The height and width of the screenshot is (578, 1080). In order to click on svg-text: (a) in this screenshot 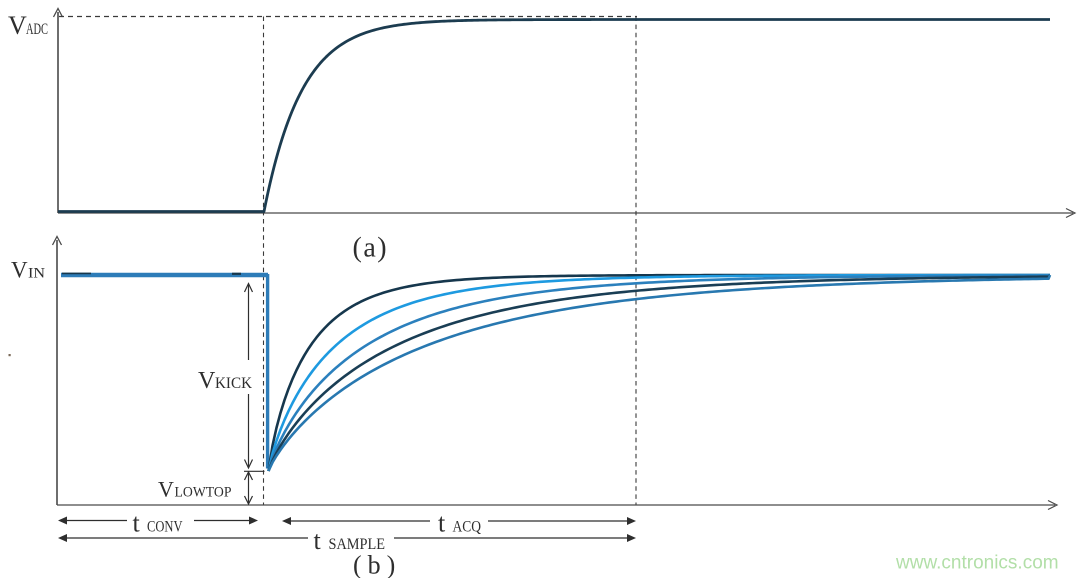, I will do `click(371, 248)`.